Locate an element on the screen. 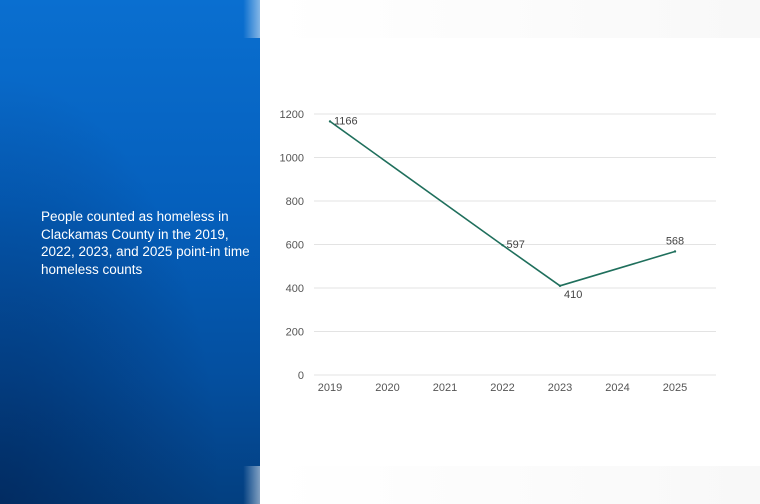 This screenshot has height=504, width=760. x-tick-label: 2022 is located at coordinates (502, 388).